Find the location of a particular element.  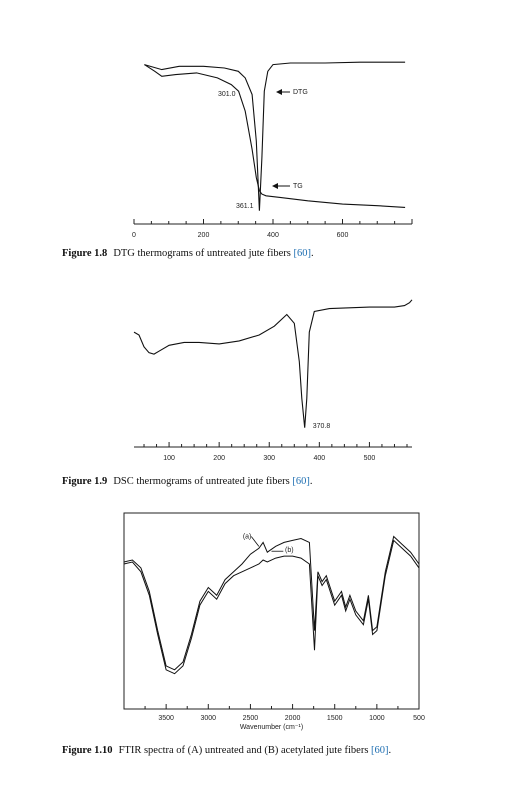

figure-number: Figure 1.9 is located at coordinates (85, 481).